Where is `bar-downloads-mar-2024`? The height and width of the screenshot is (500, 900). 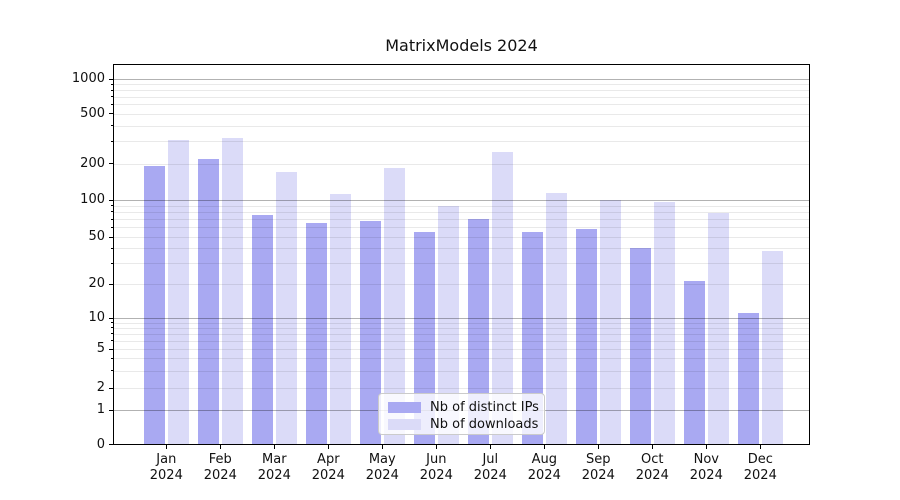 bar-downloads-mar-2024 is located at coordinates (286, 308).